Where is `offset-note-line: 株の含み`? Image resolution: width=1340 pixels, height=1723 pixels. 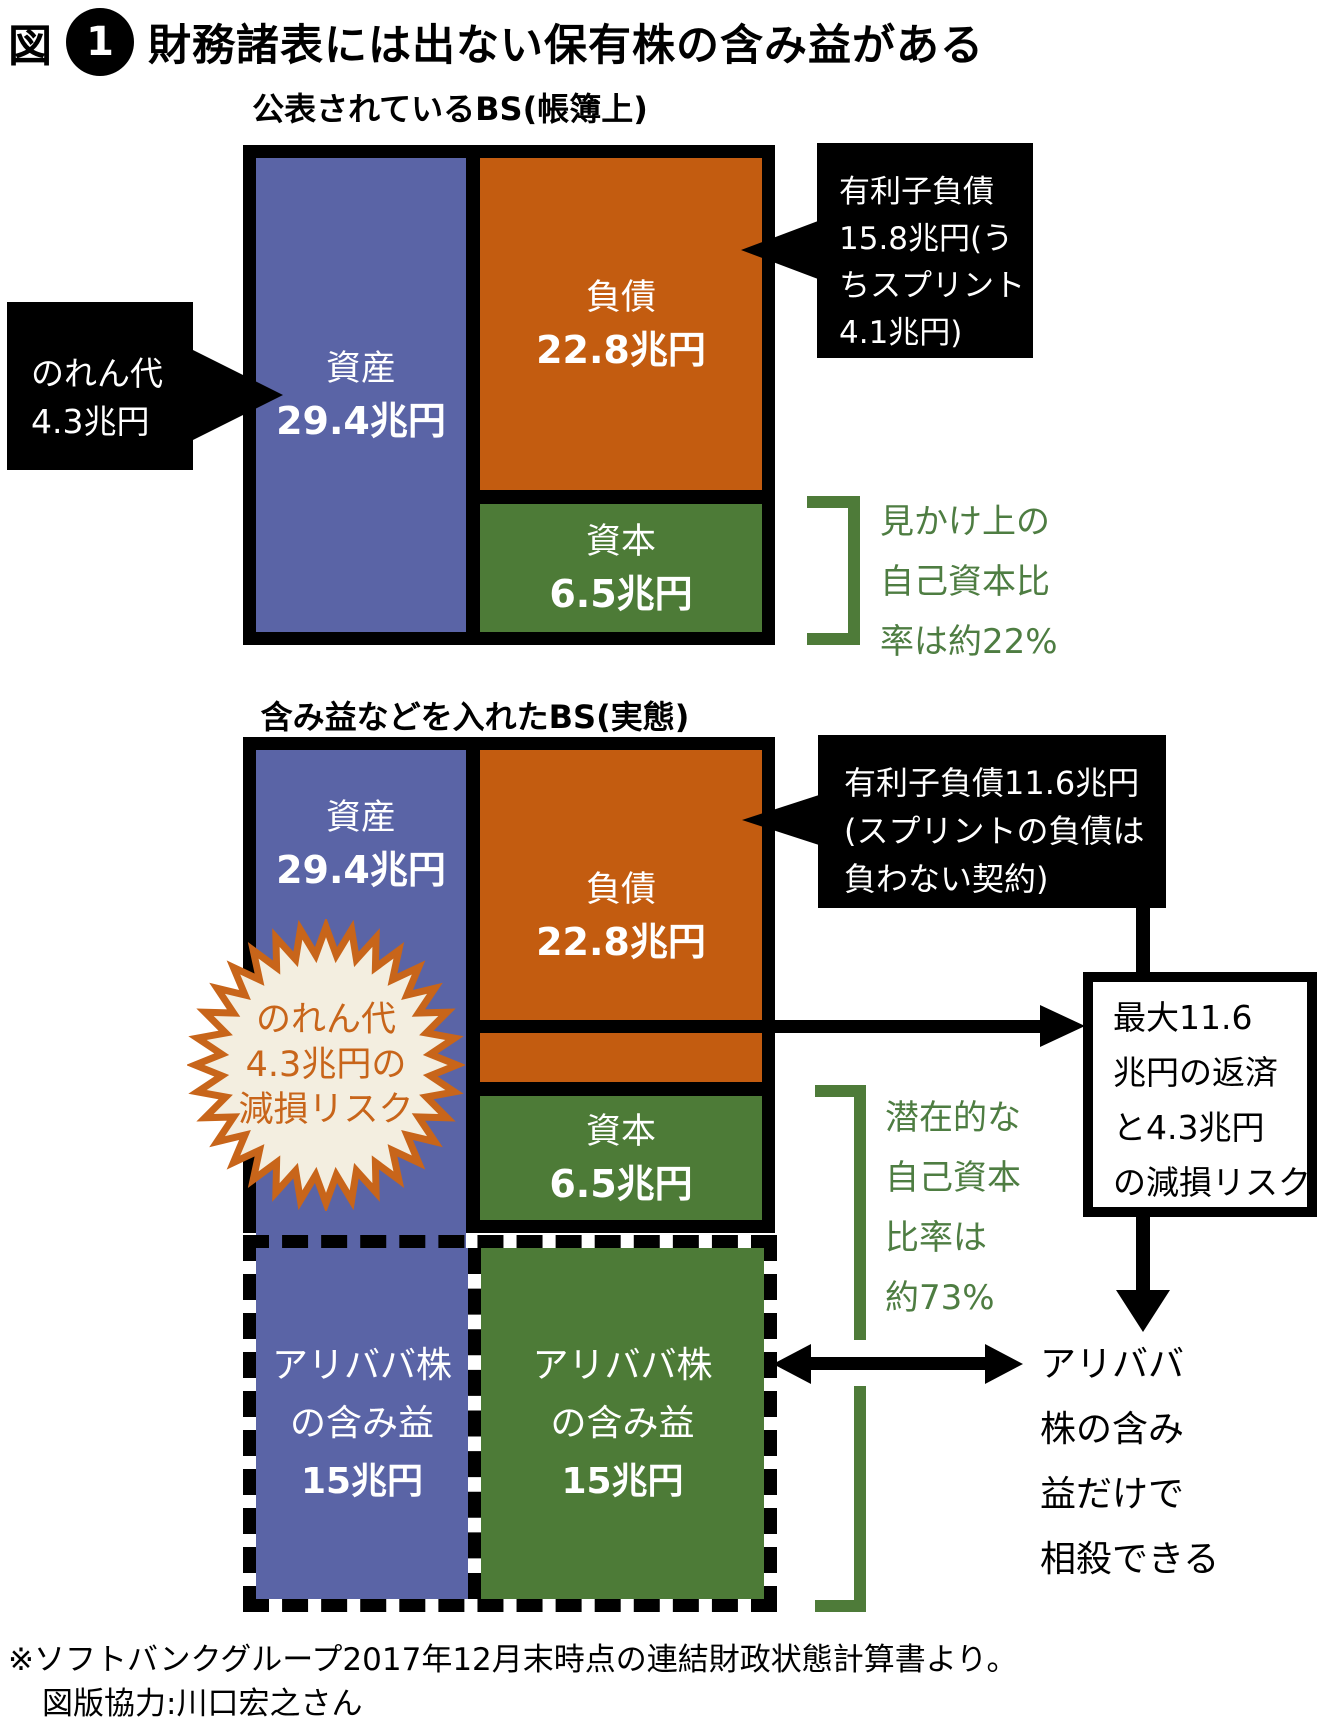 offset-note-line: 株の含み is located at coordinates (1112, 1429).